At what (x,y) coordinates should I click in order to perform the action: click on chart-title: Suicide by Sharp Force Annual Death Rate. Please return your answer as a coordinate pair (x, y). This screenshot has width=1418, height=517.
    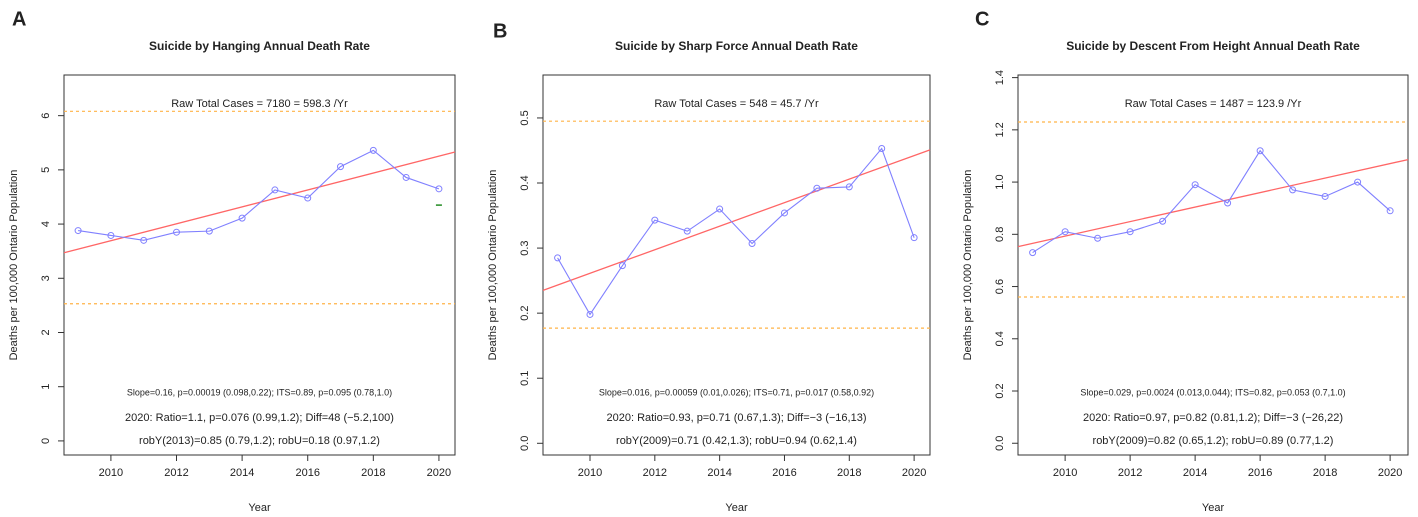
    Looking at the image, I should click on (736, 46).